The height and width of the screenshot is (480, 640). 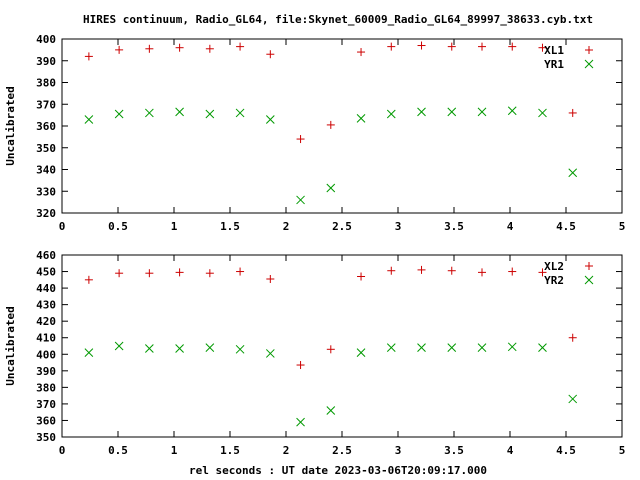 What do you see at coordinates (554, 64) in the screenshot?
I see `legend-label: YR1` at bounding box center [554, 64].